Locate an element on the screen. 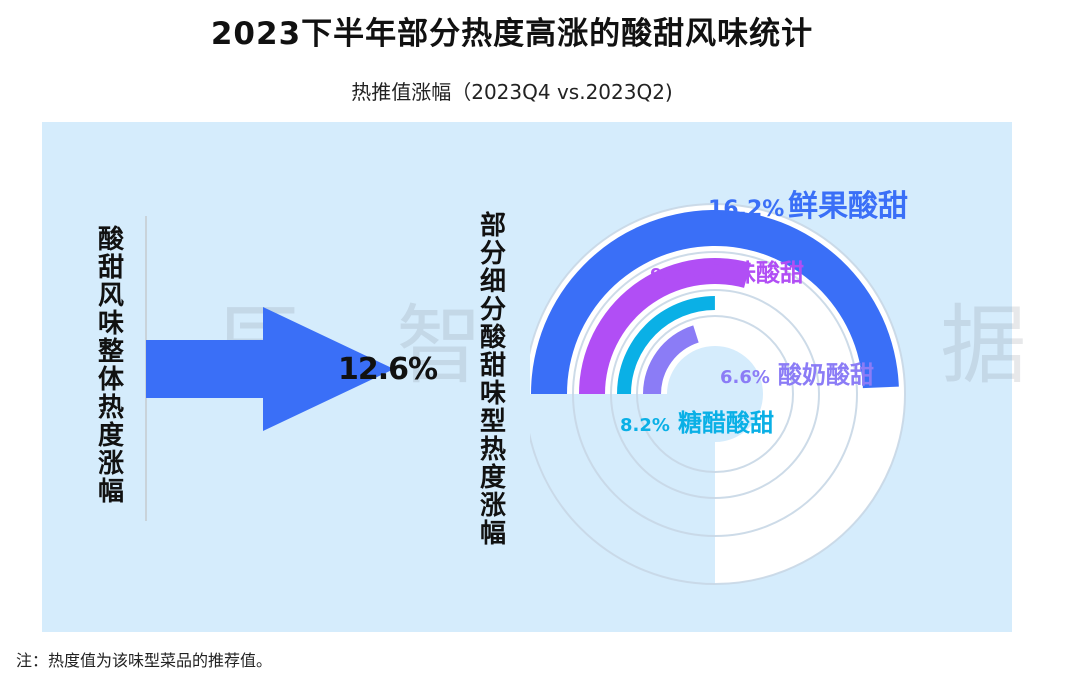  value-label-3: 8.2% is located at coordinates (645, 425).